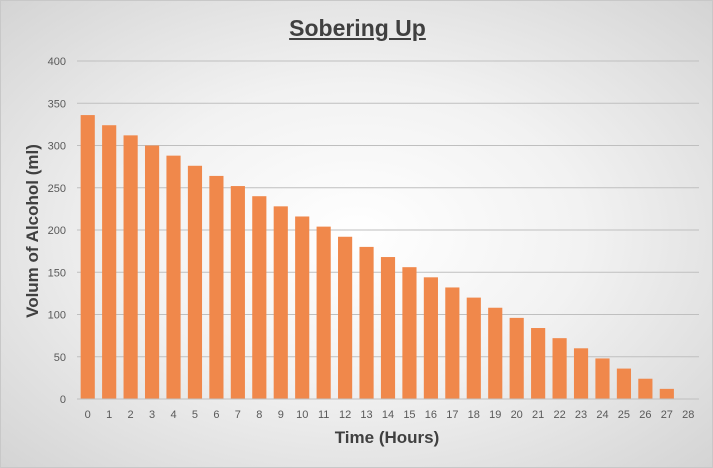 The height and width of the screenshot is (468, 713). Describe the element at coordinates (667, 415) in the screenshot. I see `x-tick-label: 27` at that location.